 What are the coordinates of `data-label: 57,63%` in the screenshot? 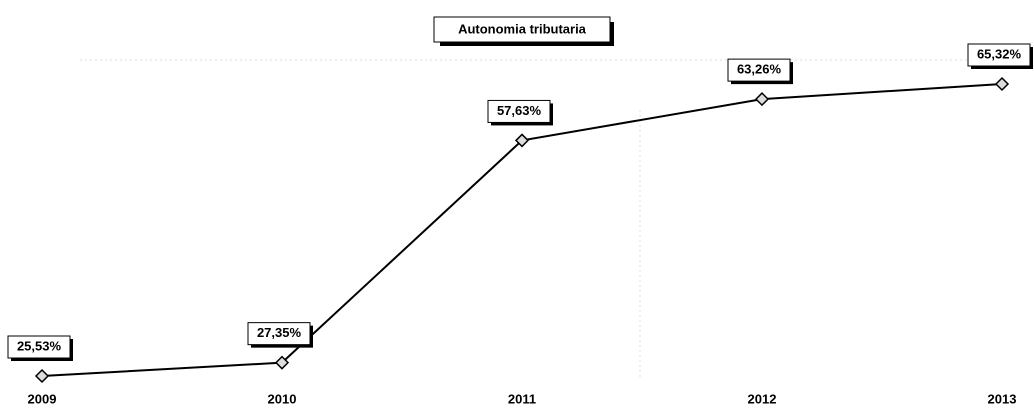 It's located at (519, 110).